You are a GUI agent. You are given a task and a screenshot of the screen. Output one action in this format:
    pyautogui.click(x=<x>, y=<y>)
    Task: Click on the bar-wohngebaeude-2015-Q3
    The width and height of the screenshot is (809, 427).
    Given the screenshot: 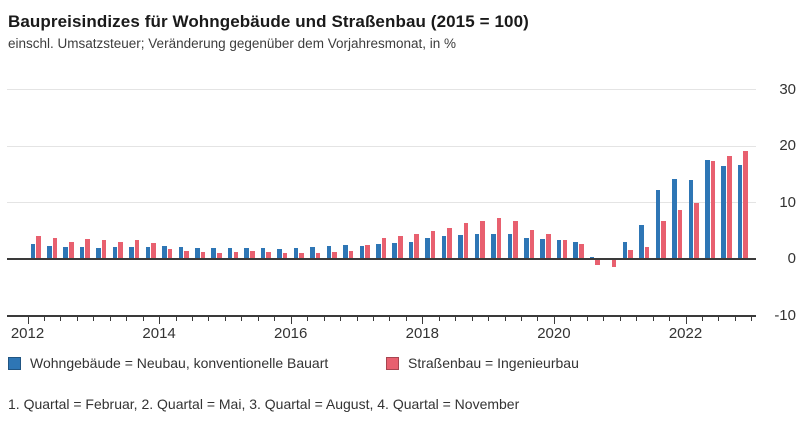 What is the action you would take?
    pyautogui.click(x=263, y=253)
    